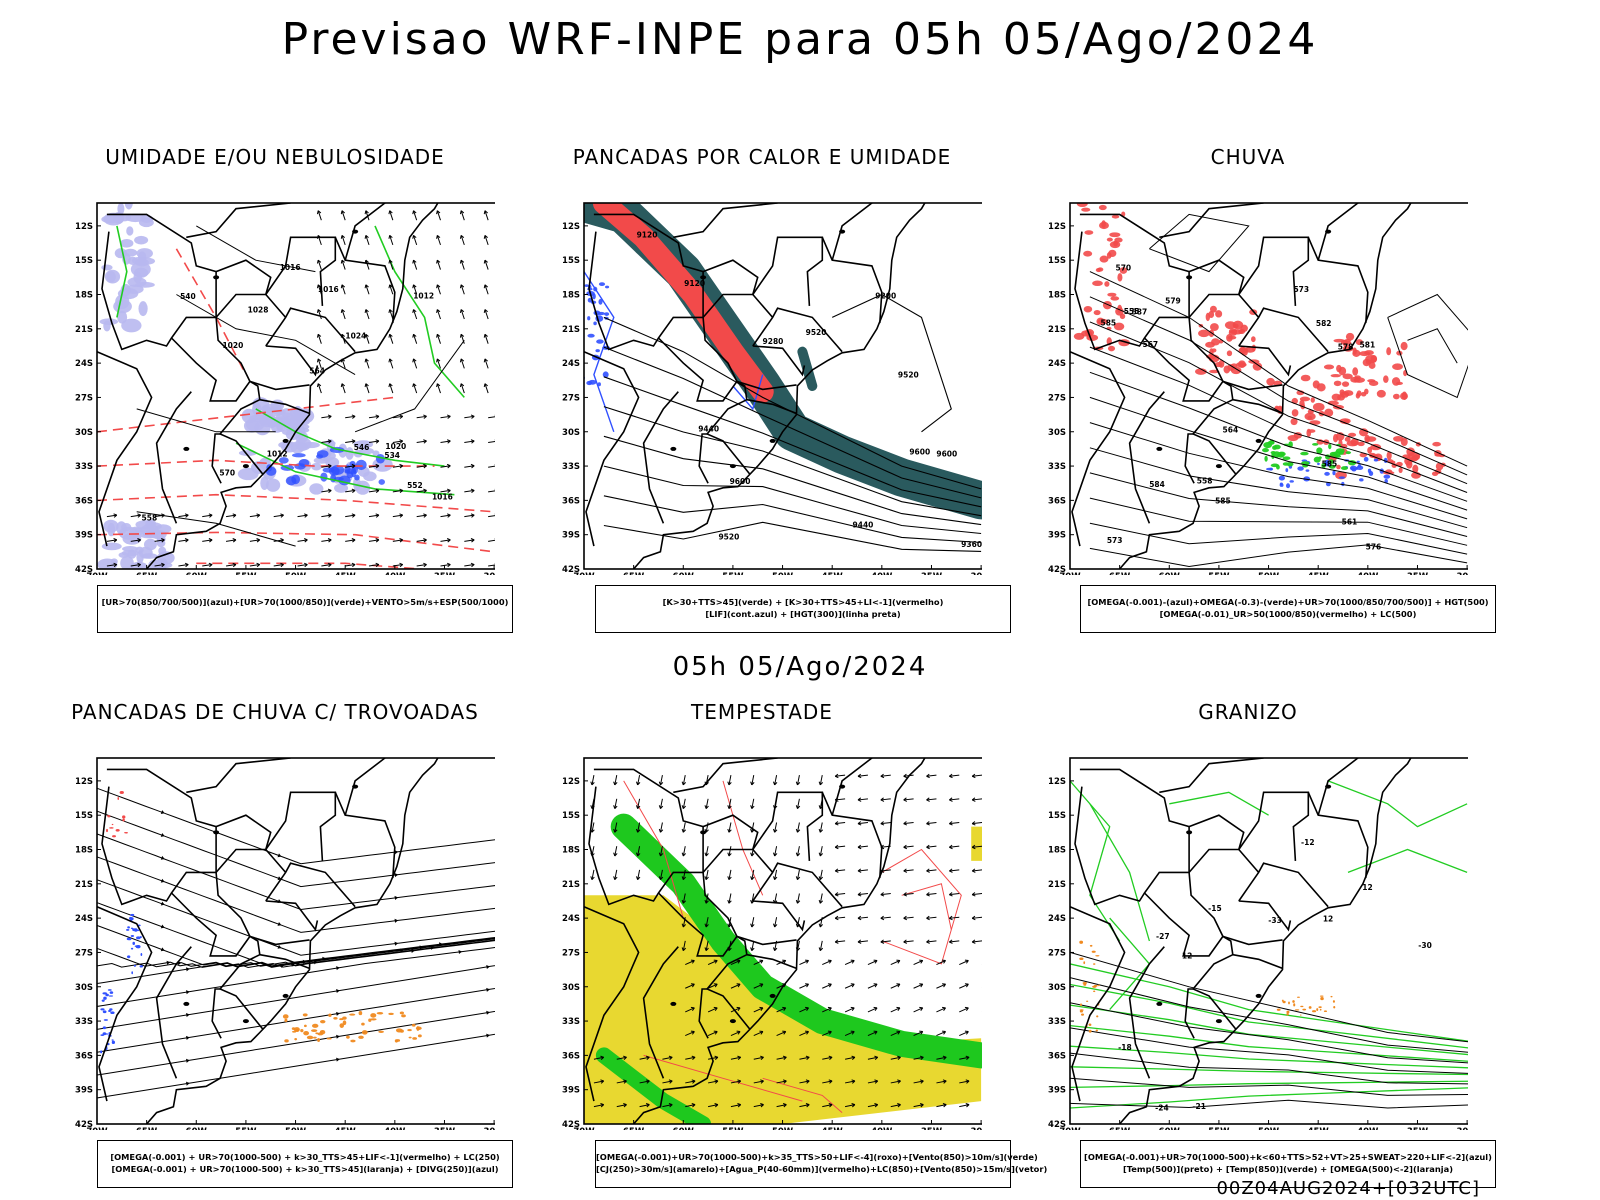 This screenshot has height=1200, width=1600. I want to click on omega-500-area, so click(1314, 1011).